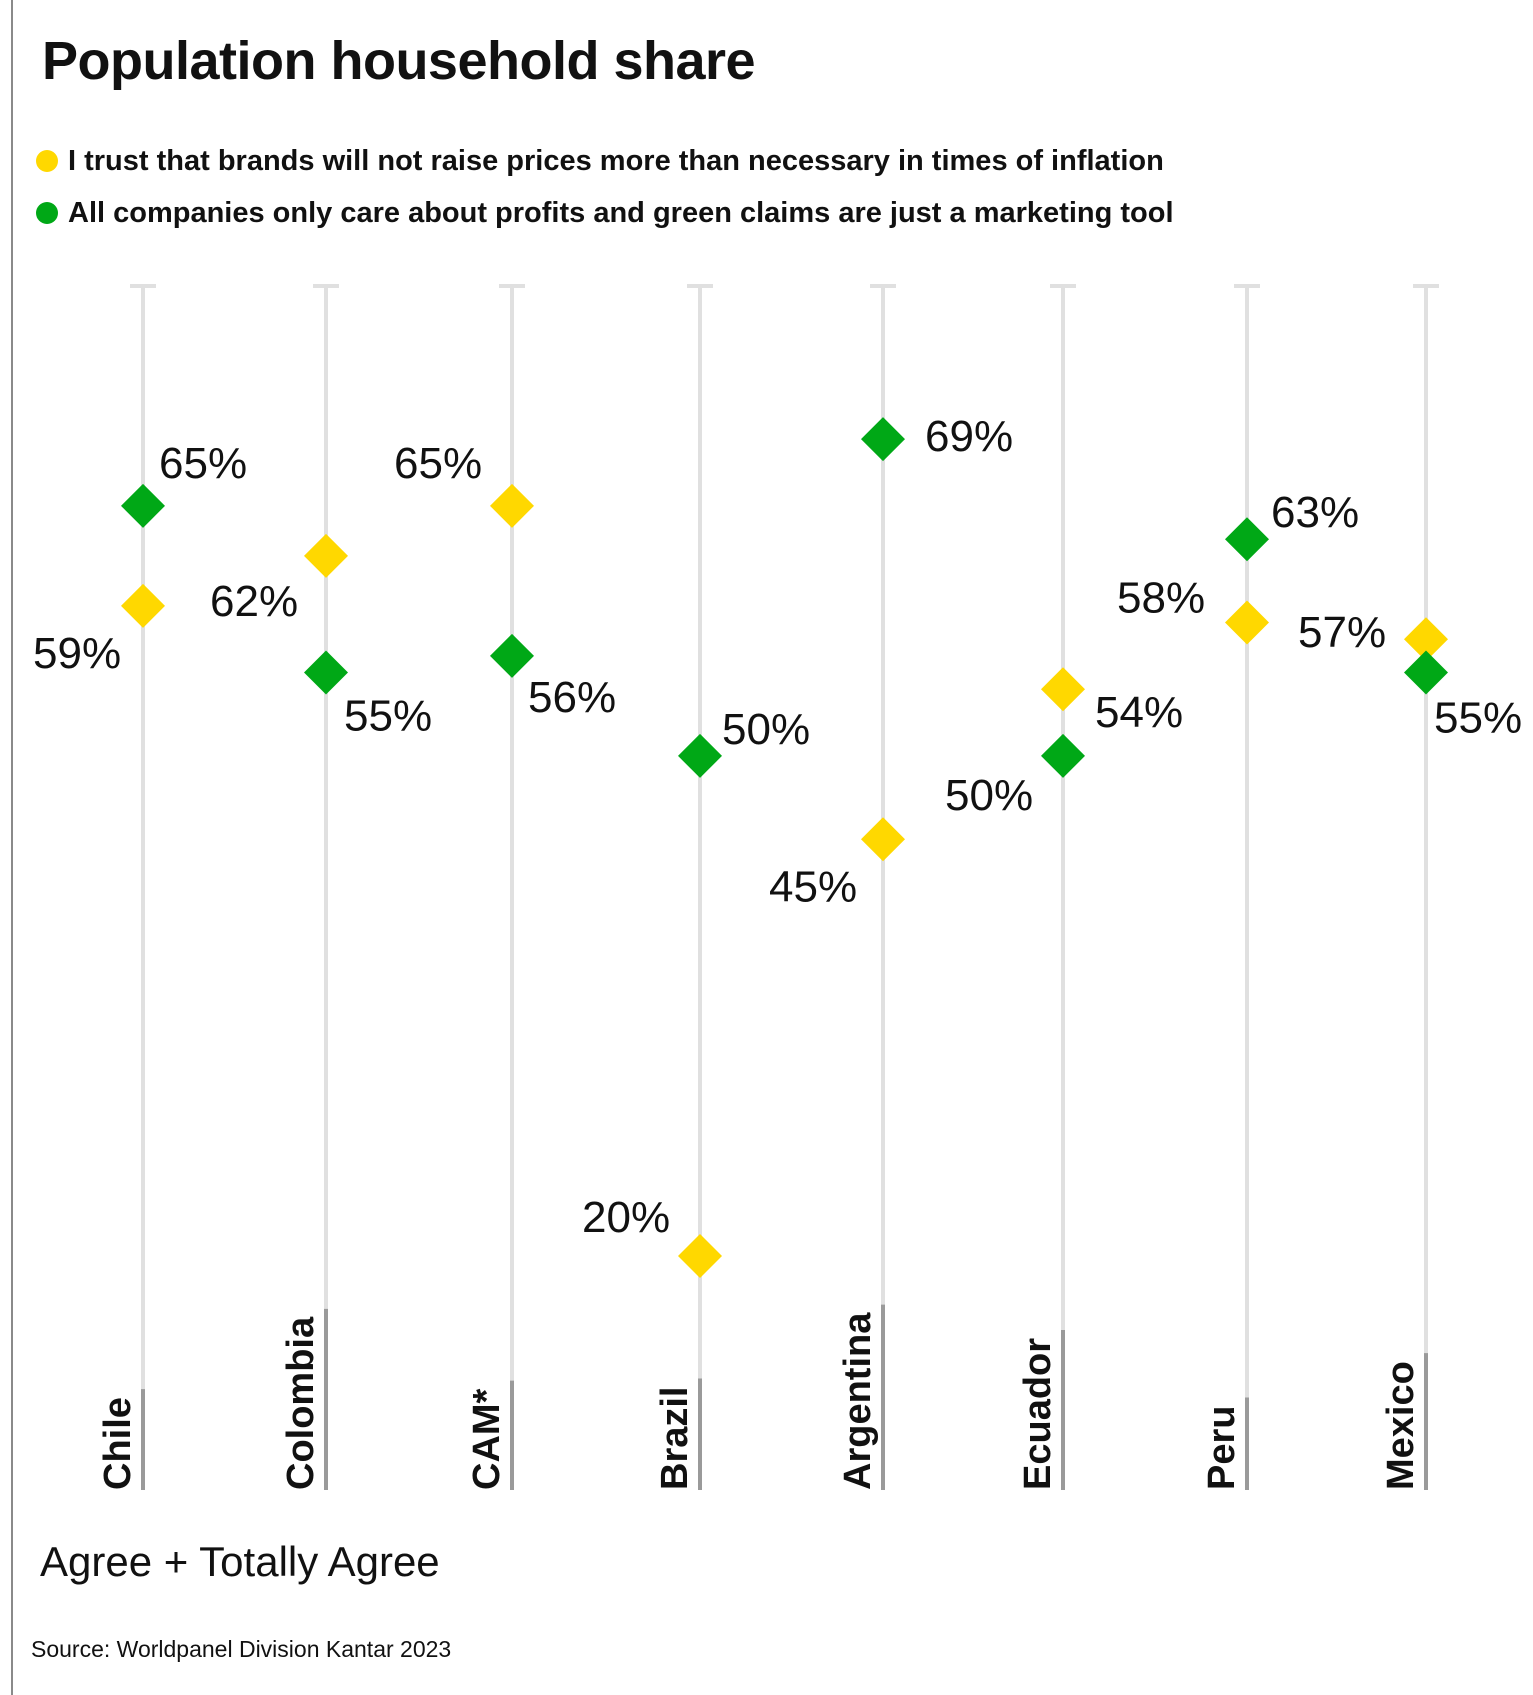  I want to click on chart-title: Population household share, so click(399, 61).